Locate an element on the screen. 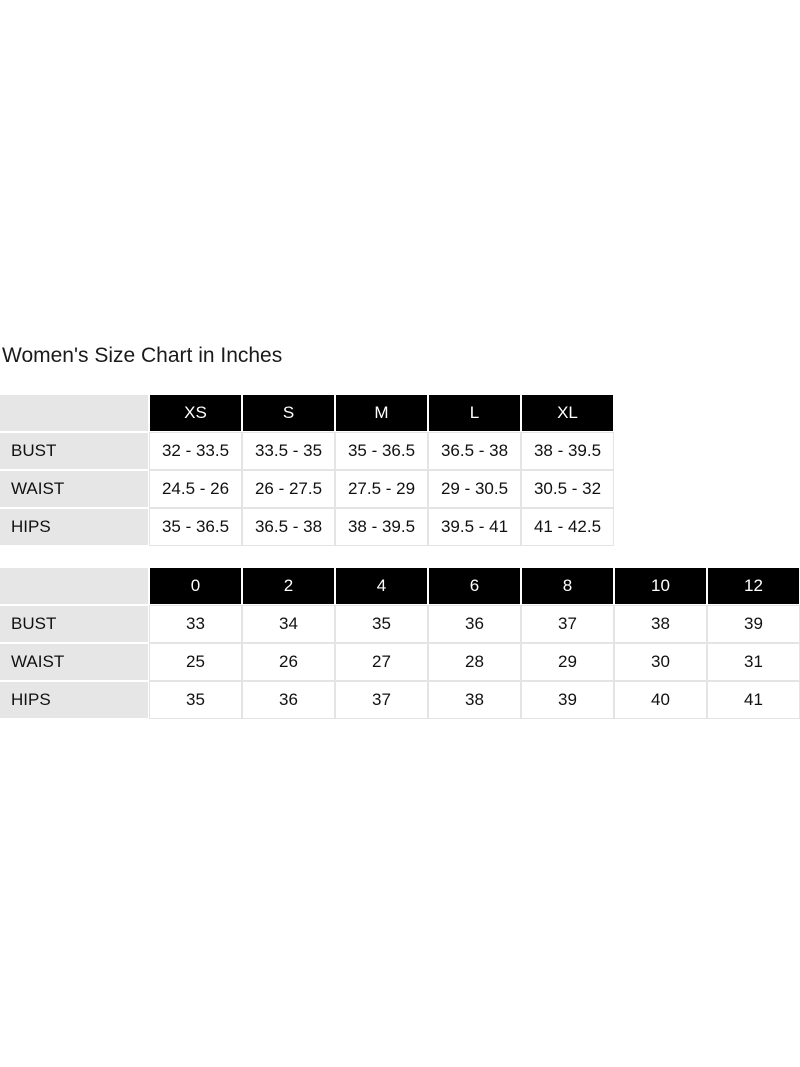 The image size is (800, 1067). size-header: 2 is located at coordinates (288, 586).